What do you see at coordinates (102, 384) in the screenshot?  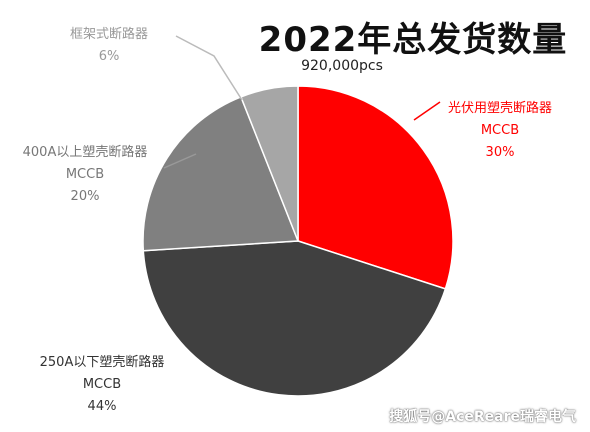 I see `slice-label-250a-mccb: 250A以下塑壳断路器 MCCB 44%` at bounding box center [102, 384].